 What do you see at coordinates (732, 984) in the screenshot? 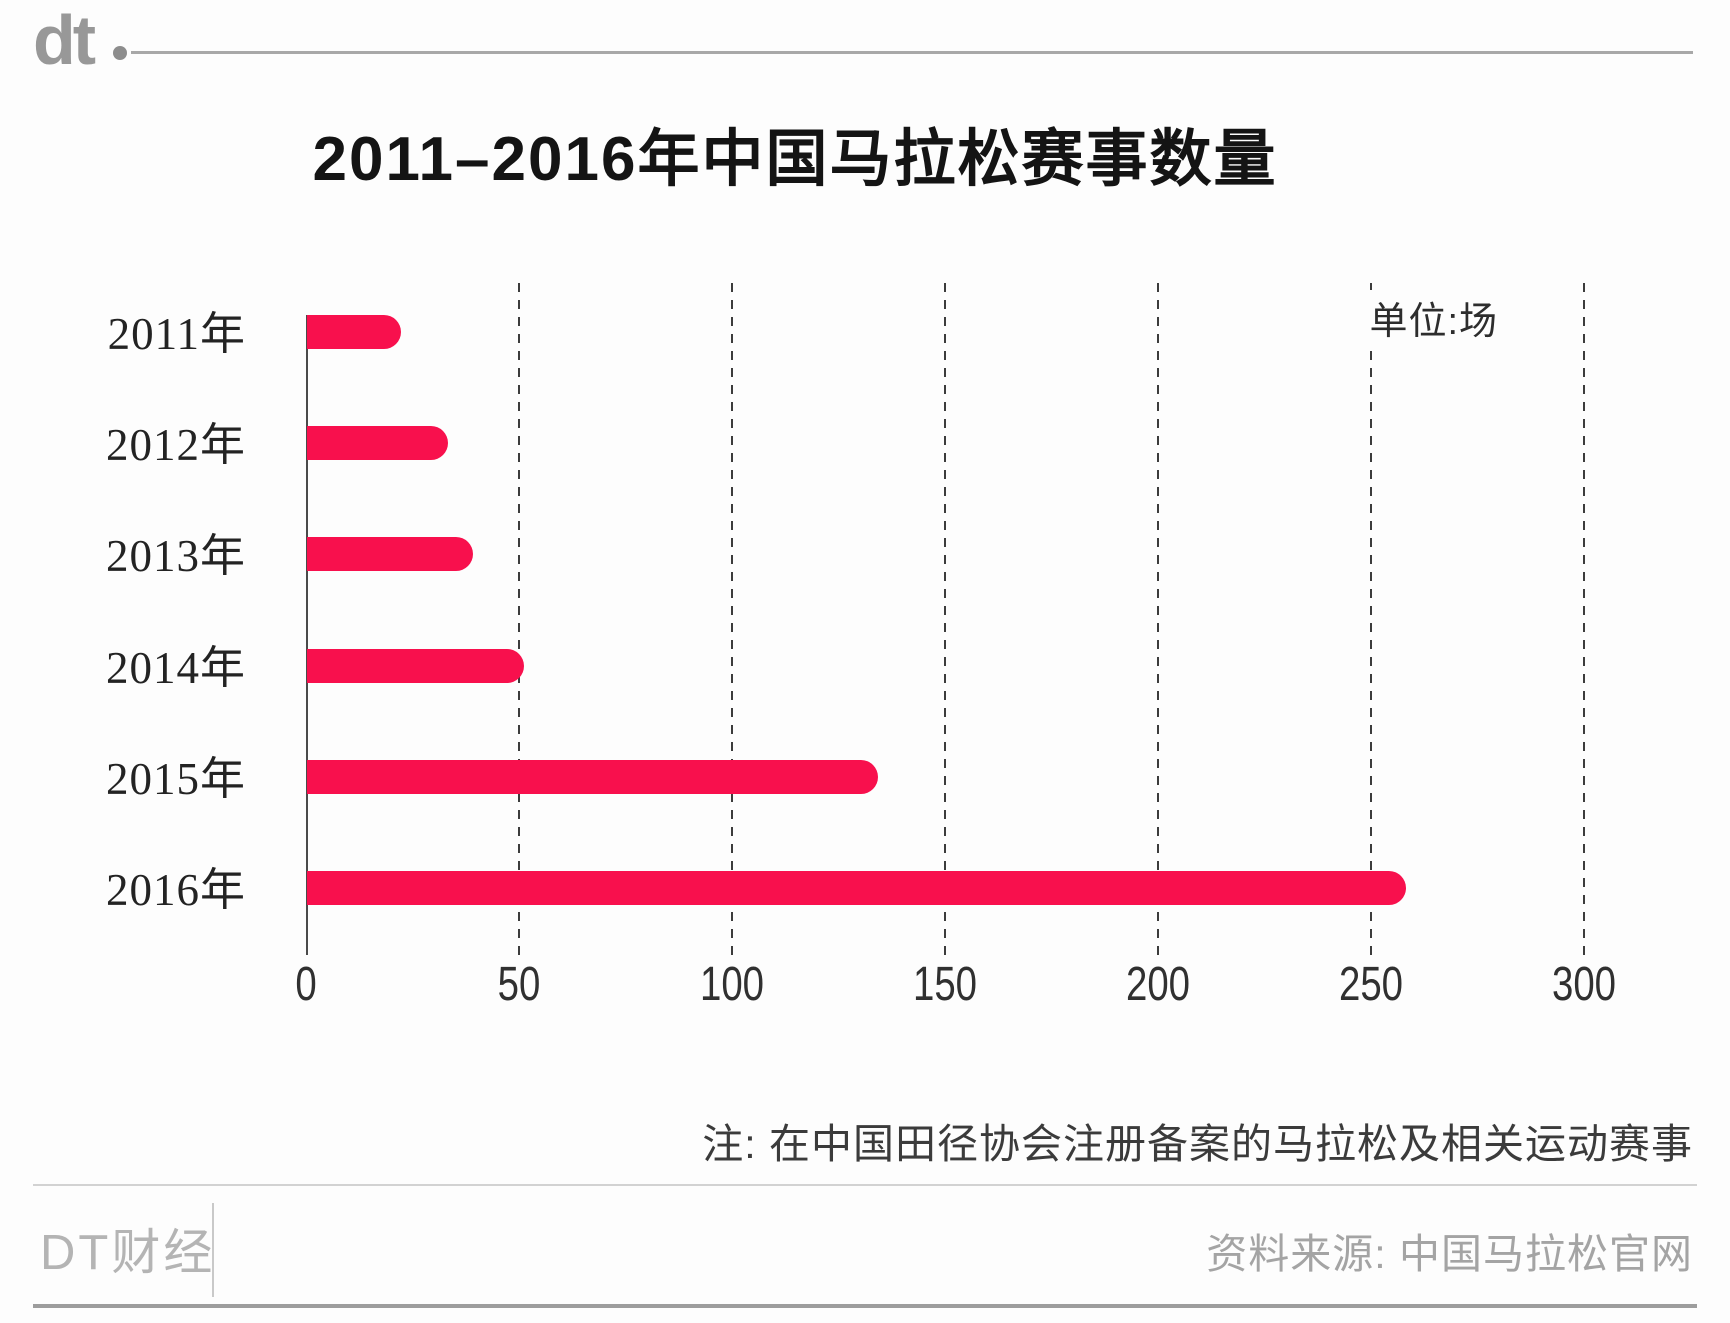
I see `x-tick-label: 100` at bounding box center [732, 984].